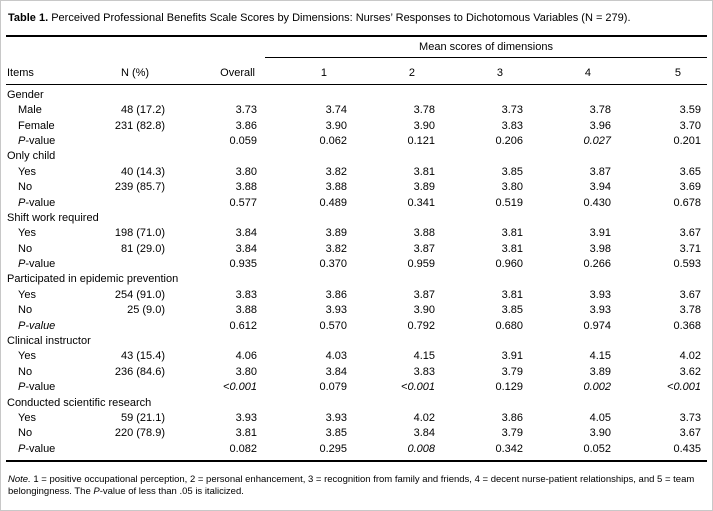 This screenshot has width=713, height=511. I want to click on data-row: No 81 (29.0) 3.84 3.82 3.87 3.81 3.98 3.71, so click(356, 249).